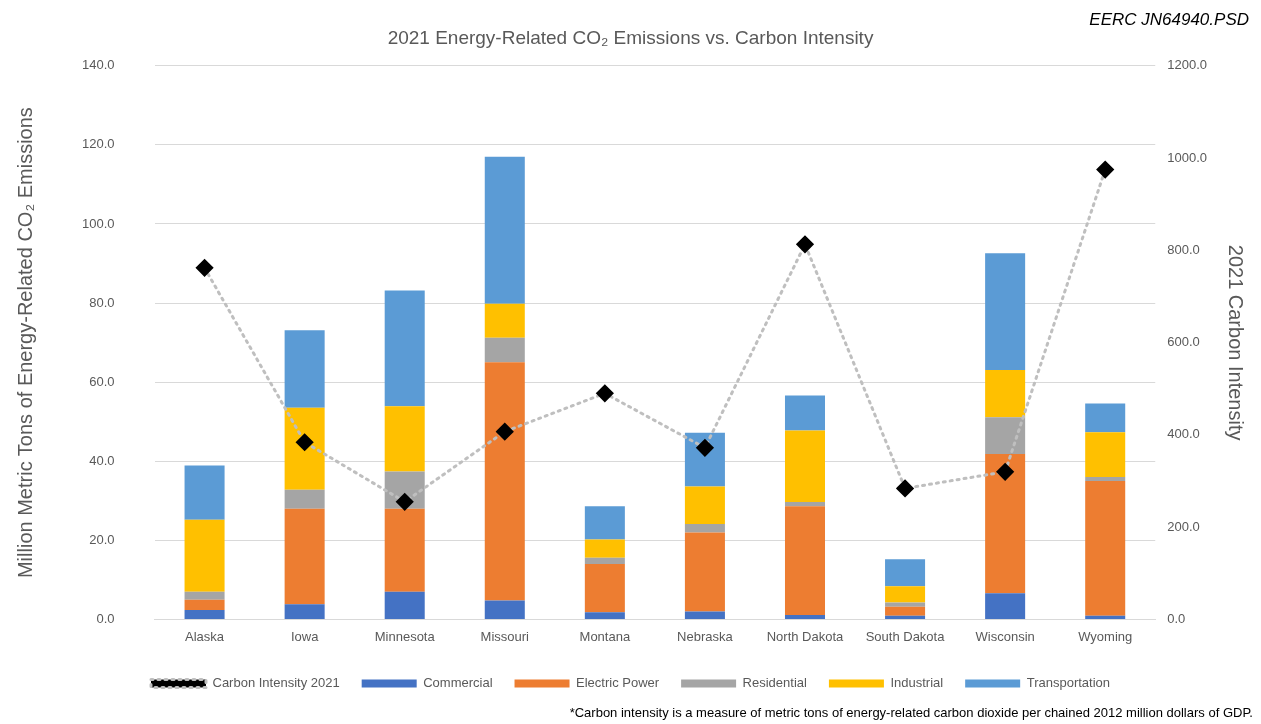 This screenshot has width=1261, height=724. What do you see at coordinates (630, 37) in the screenshot?
I see `chart-title: 2021 Energy-Related CO₂ Emissions vs. Carbon Intensity` at bounding box center [630, 37].